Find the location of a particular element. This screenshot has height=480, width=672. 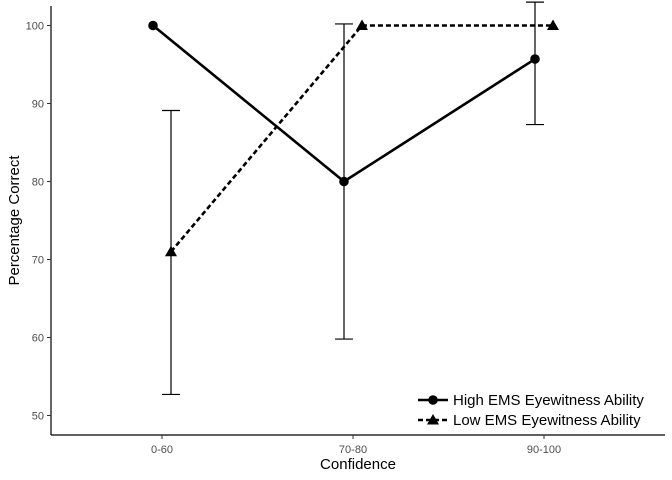

y-axis-title: Percentage Correct is located at coordinates (14, 220).